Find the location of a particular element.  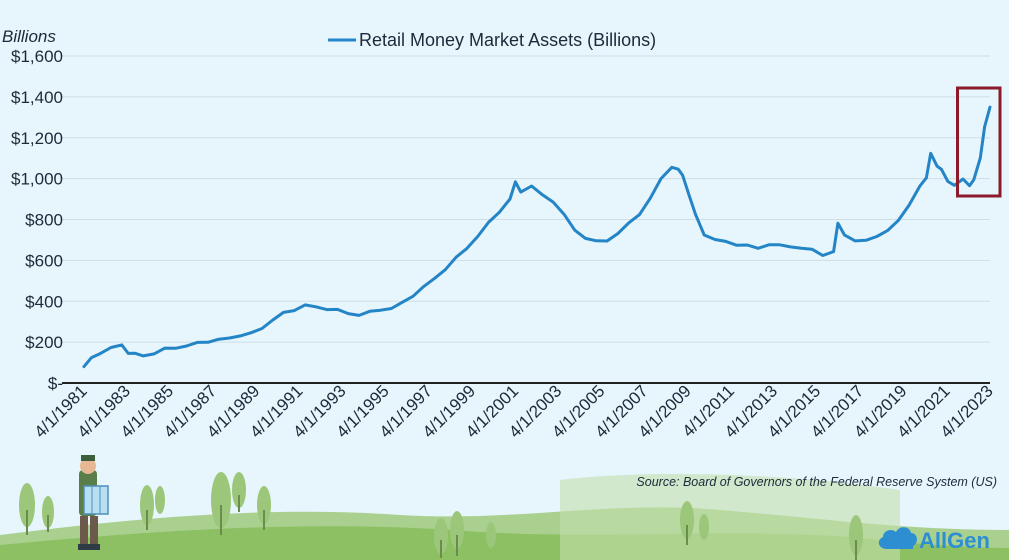

legend-label: Retail Money Market Assets (Billions) is located at coordinates (507, 40).